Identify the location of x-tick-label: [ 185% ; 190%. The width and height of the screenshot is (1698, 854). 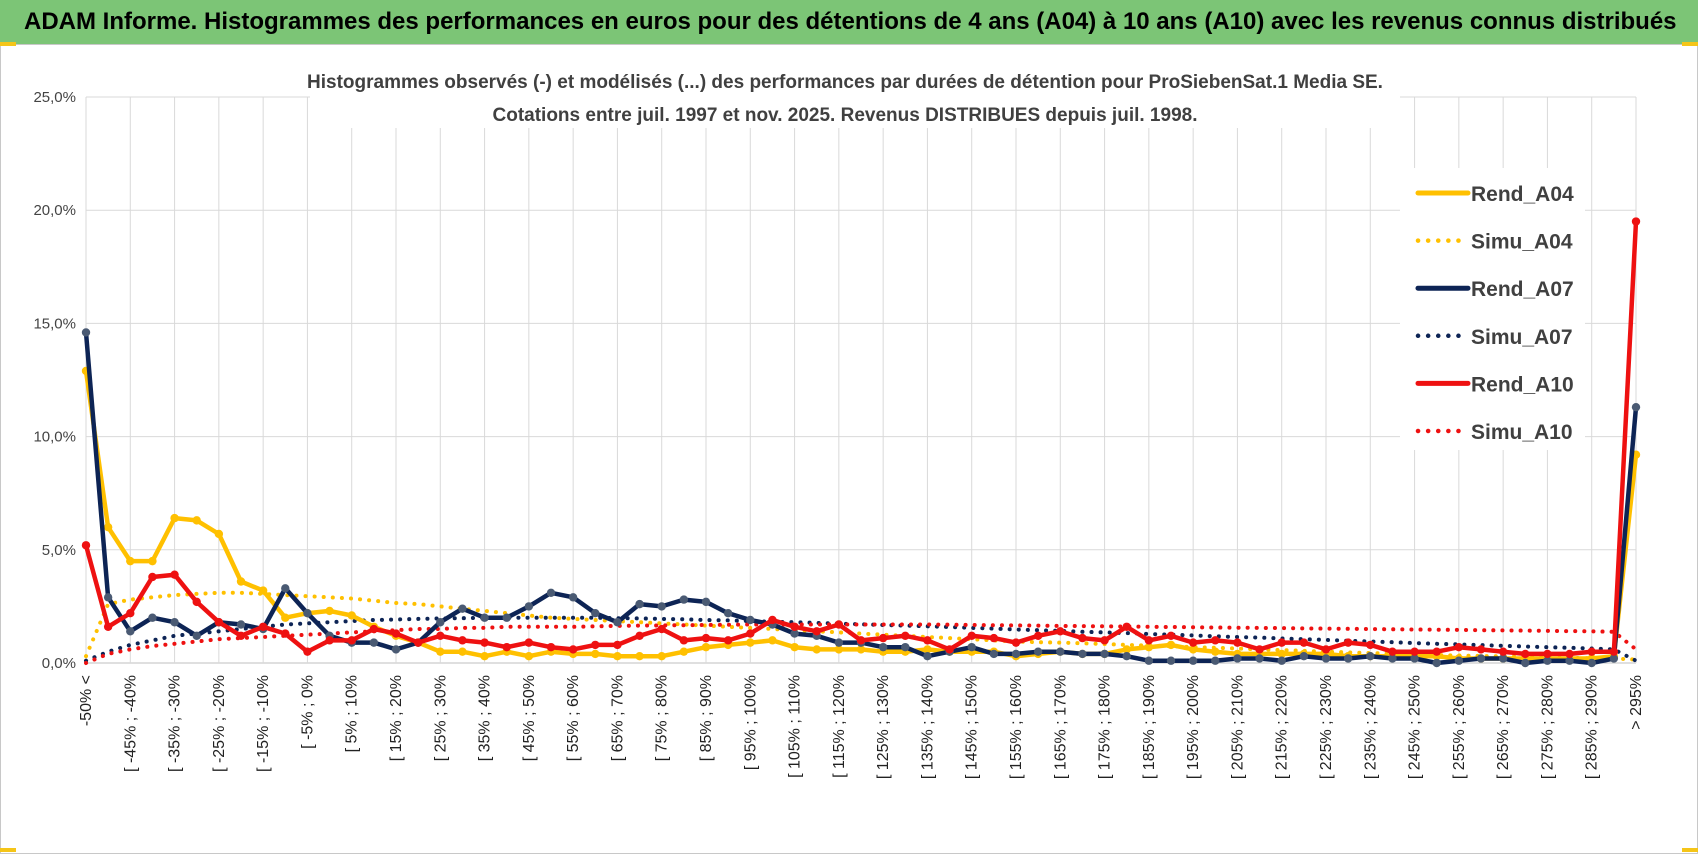
(1149, 727).